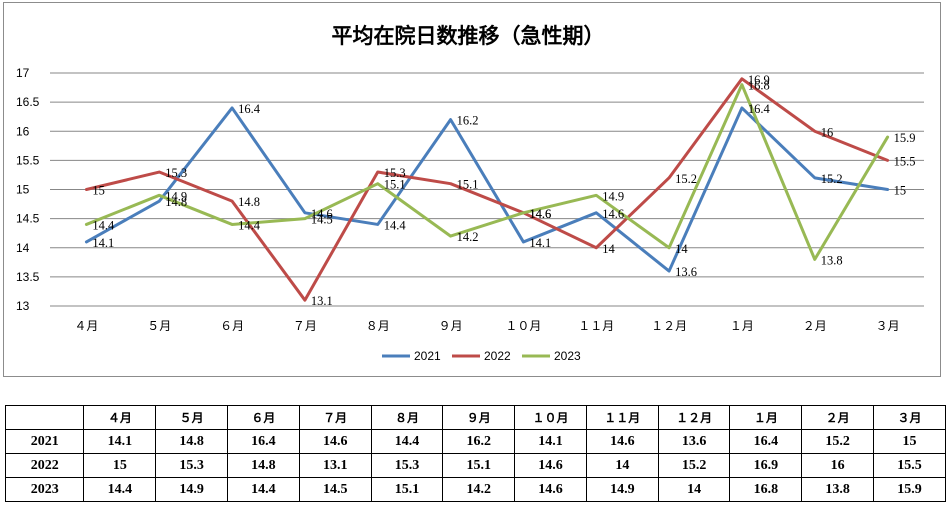 This screenshot has width=946, height=511. What do you see at coordinates (479, 489) in the screenshot?
I see `table-cell: 14.2` at bounding box center [479, 489].